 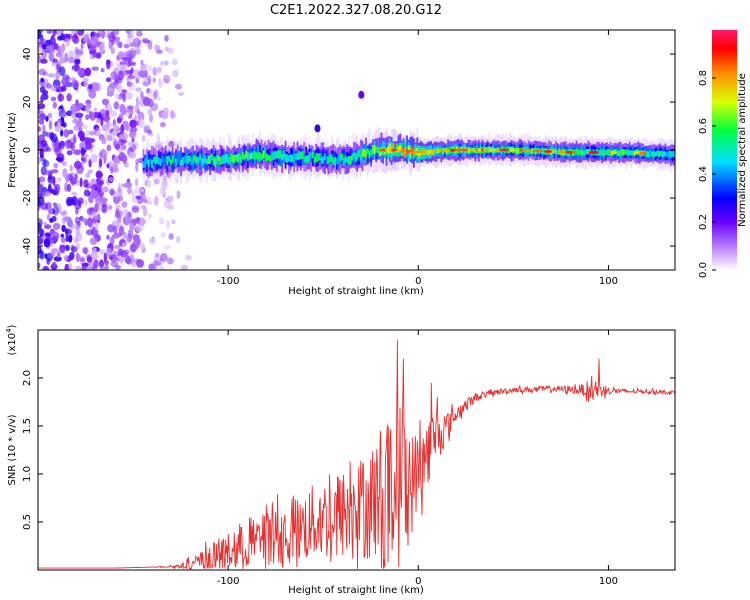 What do you see at coordinates (742, 150) in the screenshot?
I see `colorbar-label: Normalized spectral amplitude` at bounding box center [742, 150].